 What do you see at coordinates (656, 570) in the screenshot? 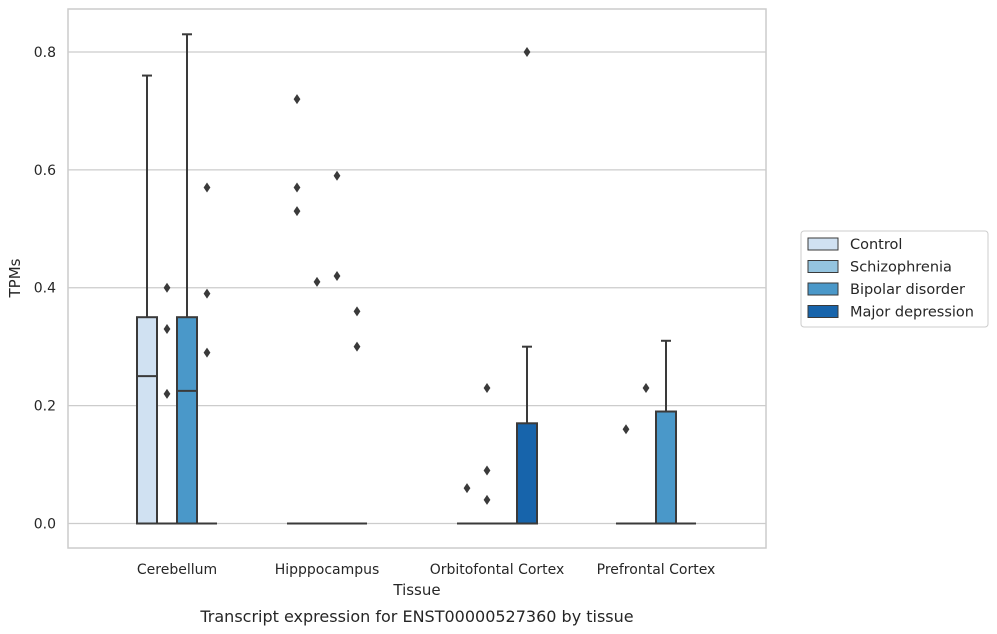
I see `x-tick-label: Prefrontal Cortex` at bounding box center [656, 570].